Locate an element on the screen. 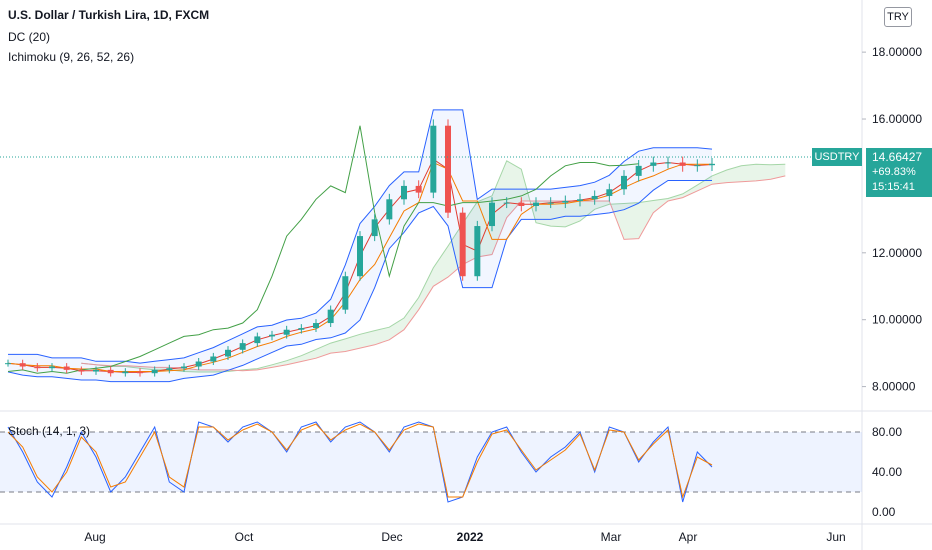 The height and width of the screenshot is (550, 932). price-tag: 14.66427 +69.83% 15:15:41 is located at coordinates (899, 172).